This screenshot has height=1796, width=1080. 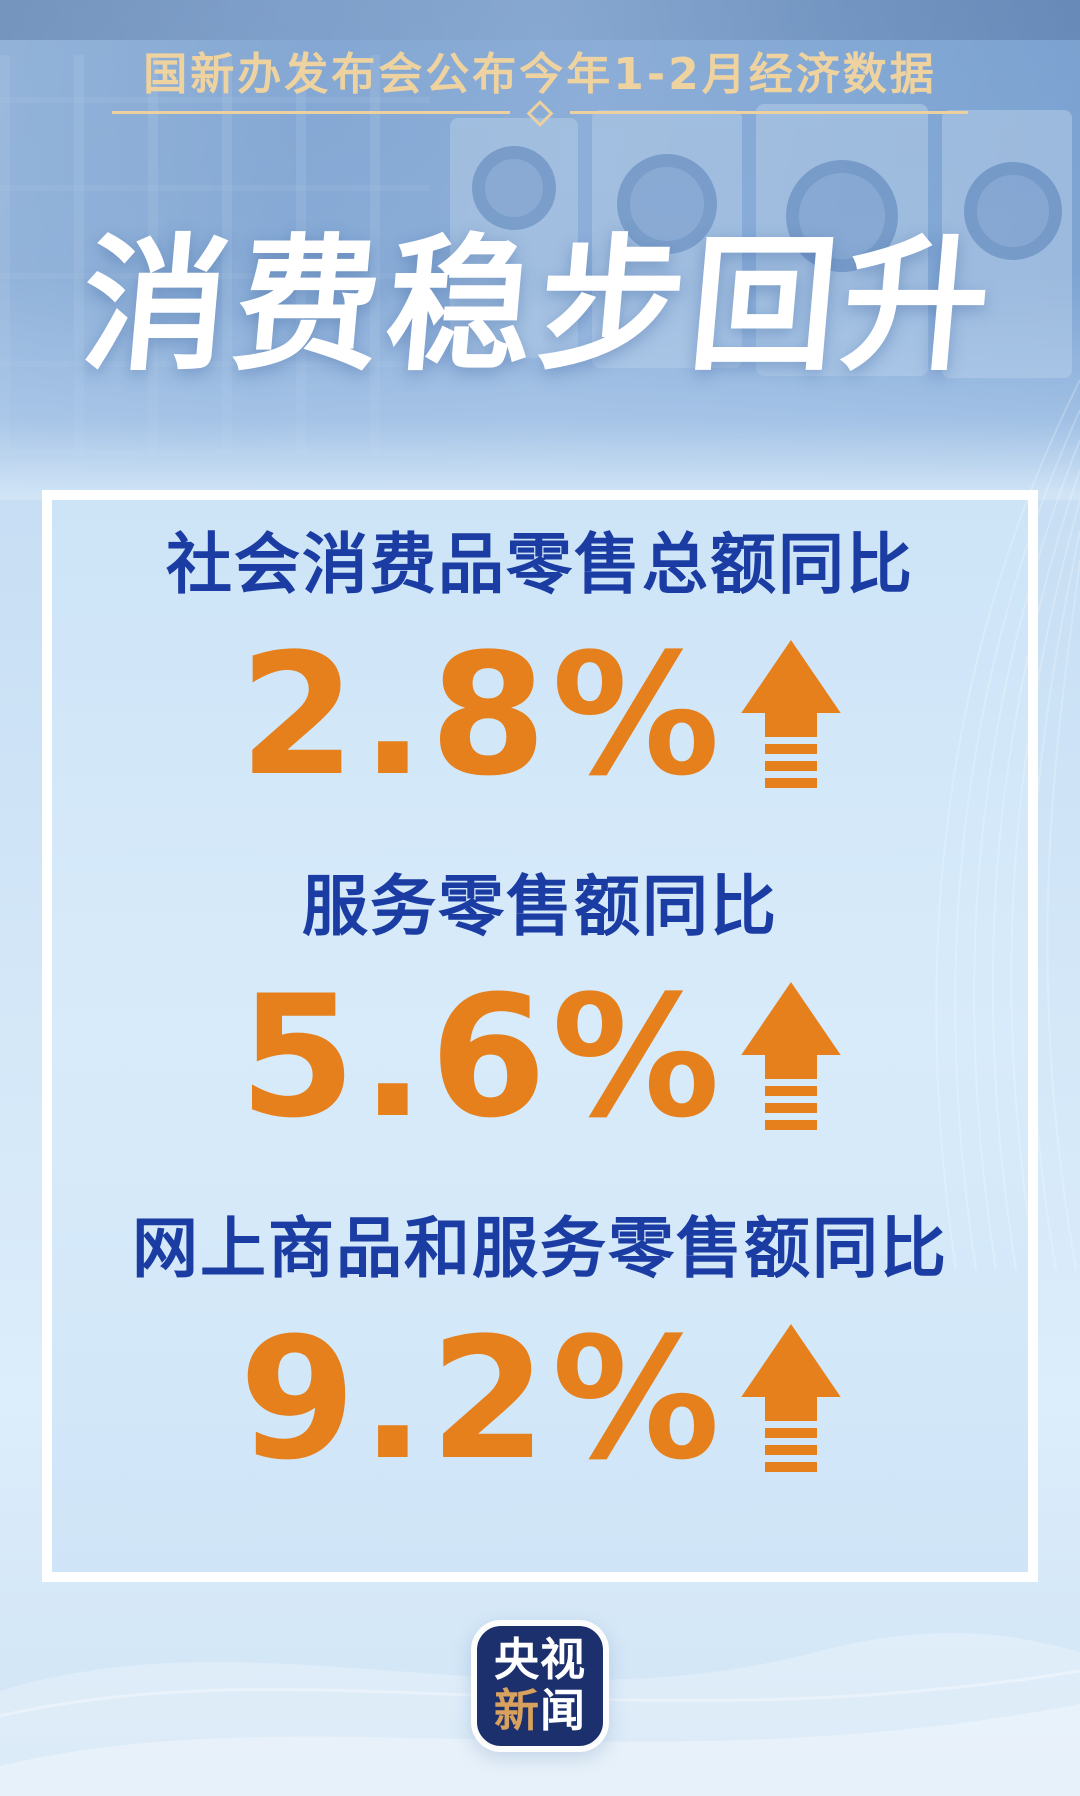 What do you see at coordinates (540, 906) in the screenshot?
I see `stat-label: 服务零售额同比` at bounding box center [540, 906].